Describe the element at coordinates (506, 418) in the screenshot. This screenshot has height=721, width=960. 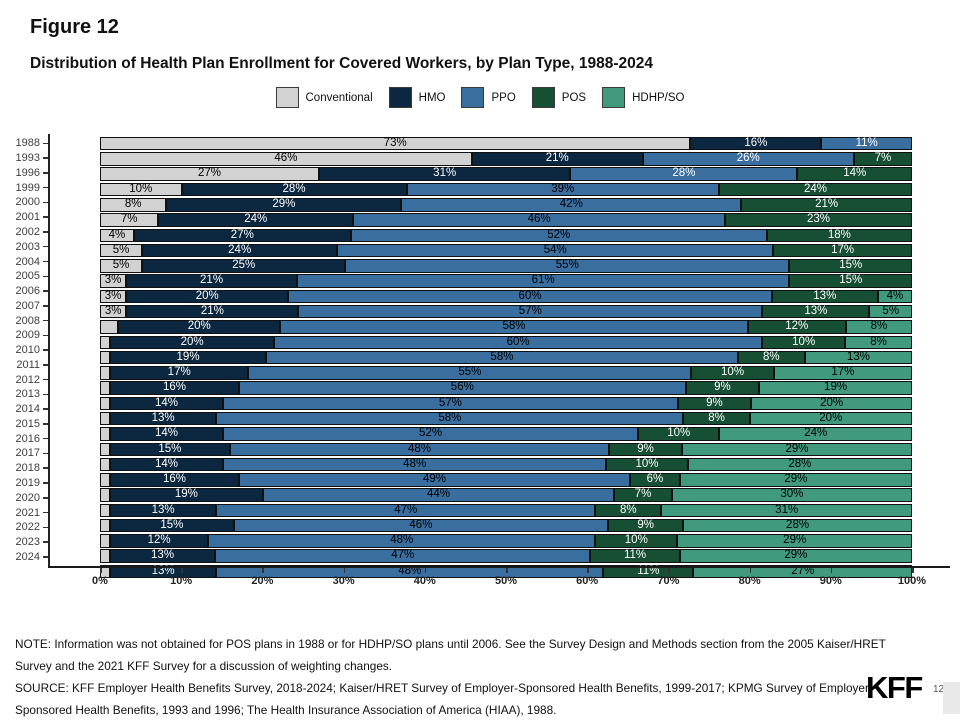
I see `bar-row-2014: 13% 58% 8% 20%` at that location.